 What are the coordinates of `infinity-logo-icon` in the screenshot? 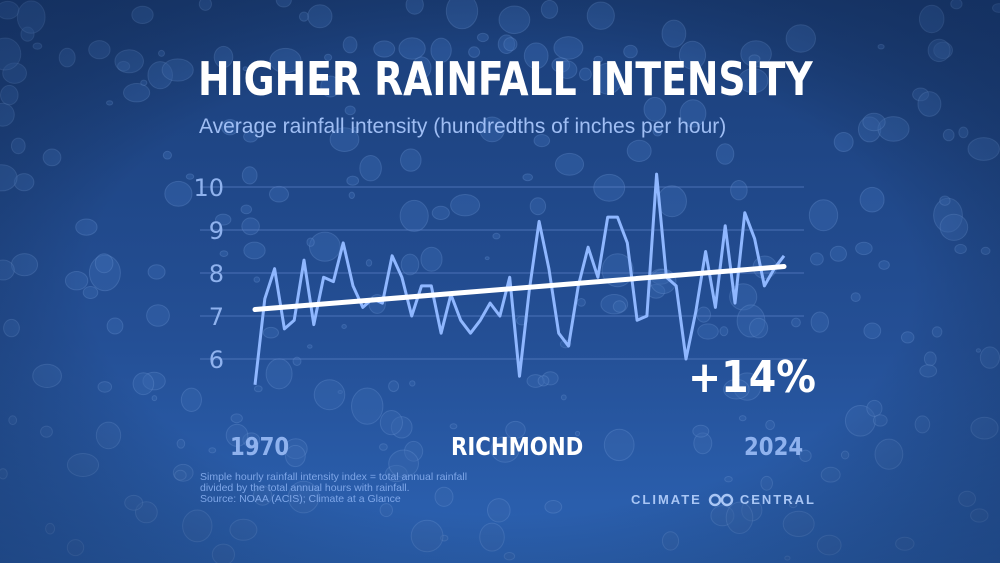 It's located at (721, 499).